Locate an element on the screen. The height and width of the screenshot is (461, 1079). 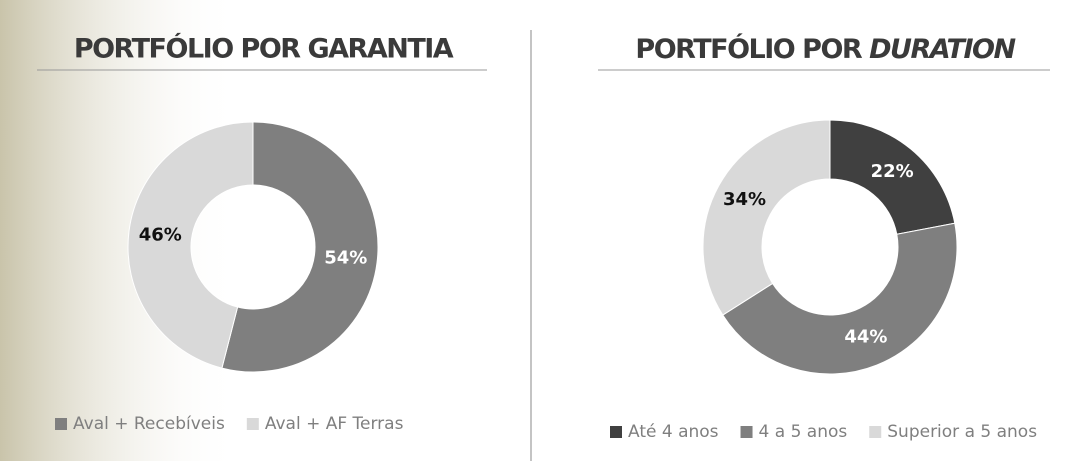
legend-label: Até 4 anos is located at coordinates (673, 432).